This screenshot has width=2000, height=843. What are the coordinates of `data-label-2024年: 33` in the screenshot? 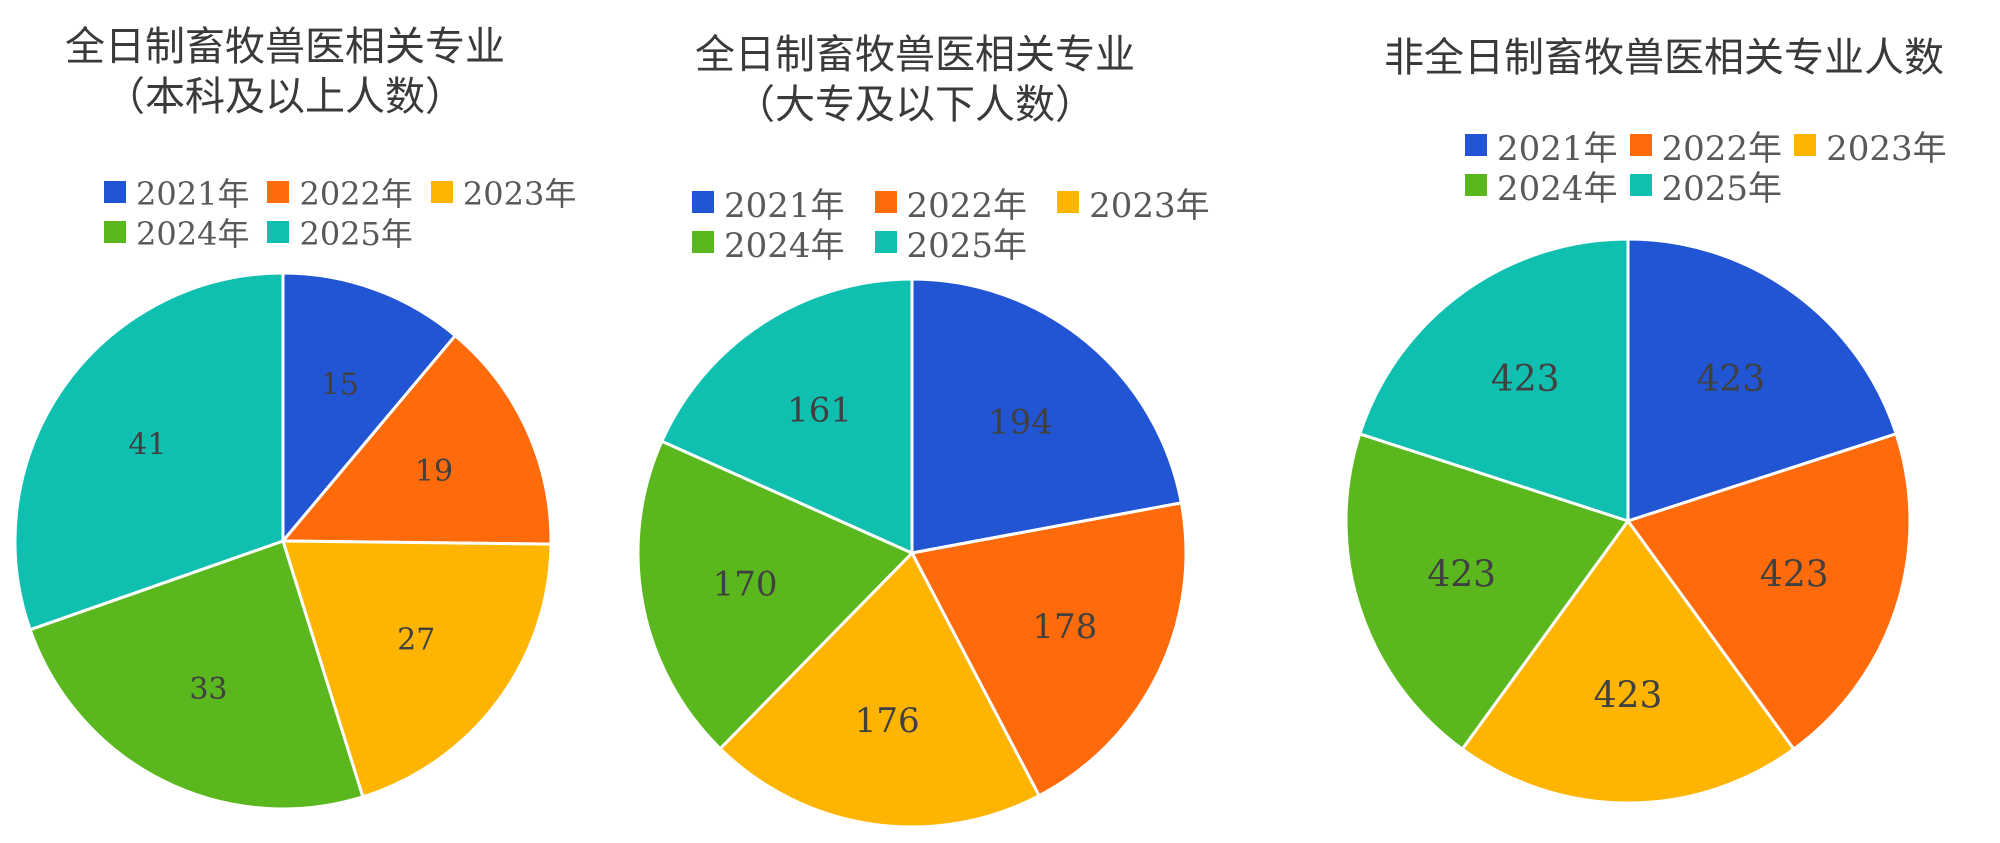 It's located at (208, 689).